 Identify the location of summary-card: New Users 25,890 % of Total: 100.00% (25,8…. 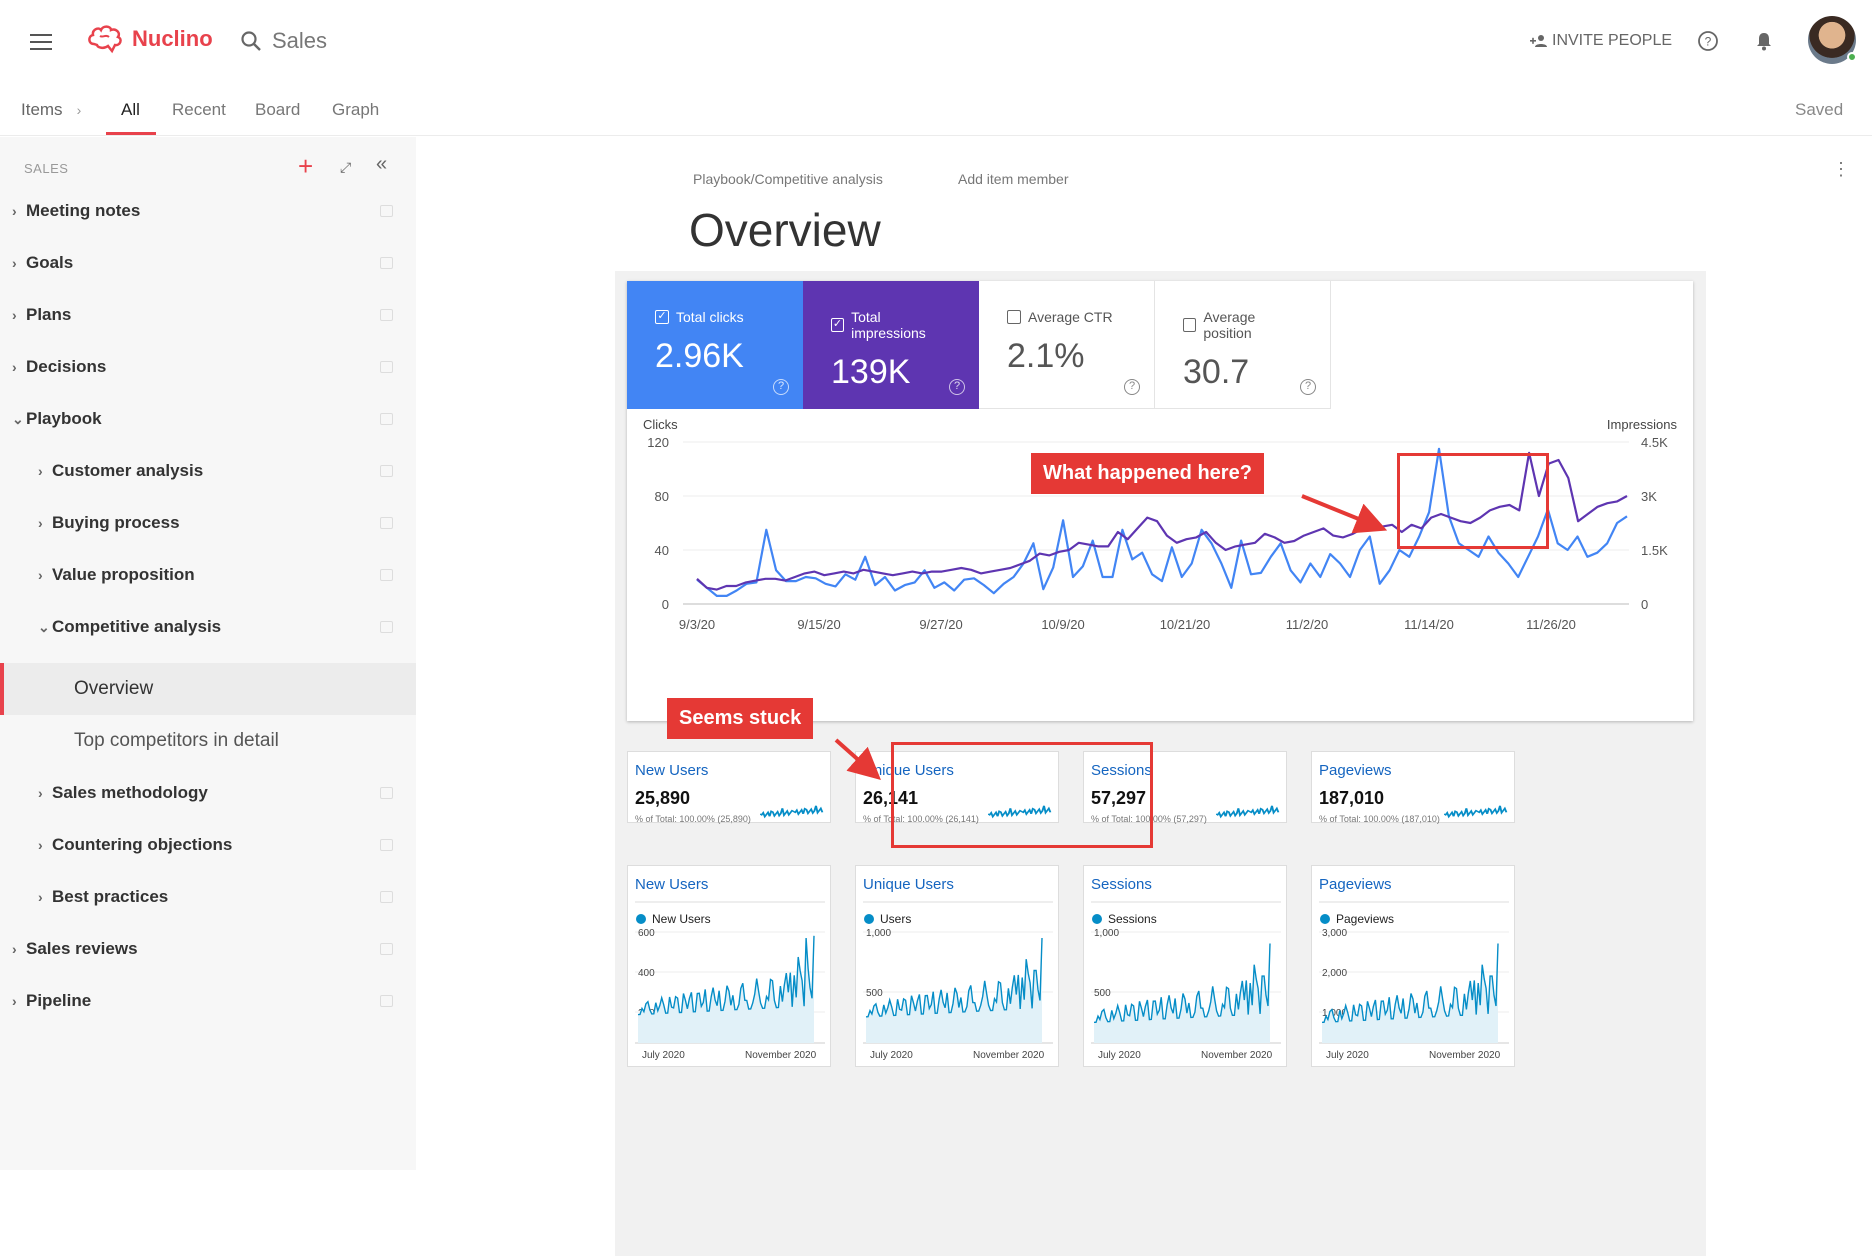
(729, 787).